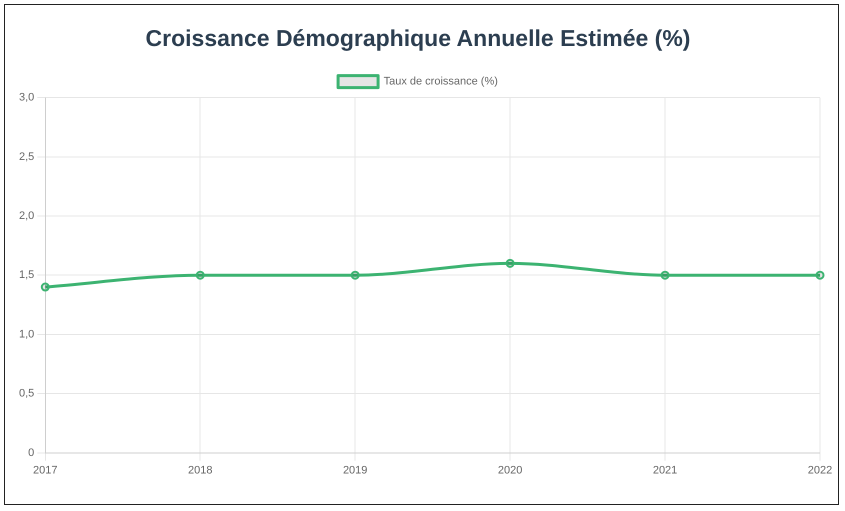 The image size is (845, 511). What do you see at coordinates (26, 334) in the screenshot?
I see `y-tick-label: 1,0` at bounding box center [26, 334].